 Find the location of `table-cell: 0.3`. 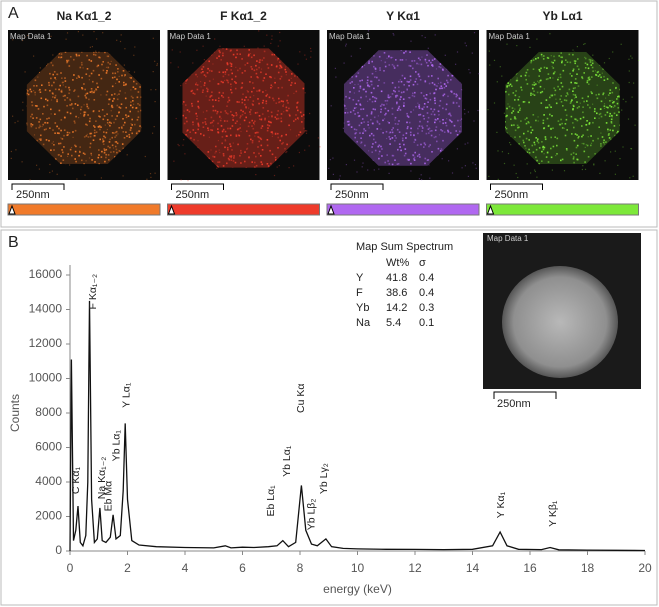

table-cell: 0.3 is located at coordinates (426, 308).